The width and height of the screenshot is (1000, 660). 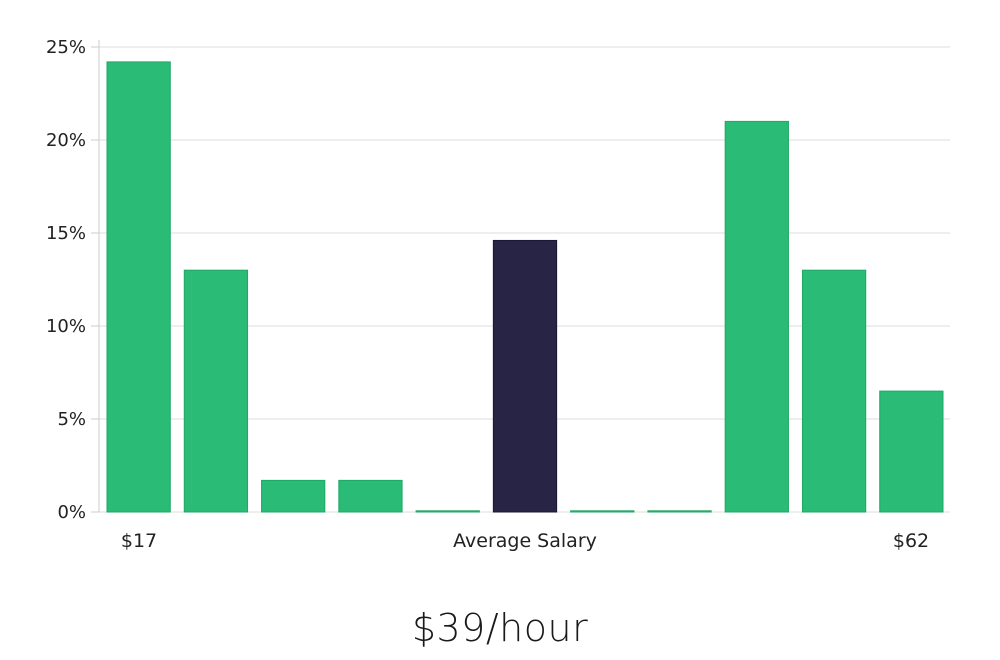 I want to click on average-hourly-salary: $39/hour, so click(x=500, y=628).